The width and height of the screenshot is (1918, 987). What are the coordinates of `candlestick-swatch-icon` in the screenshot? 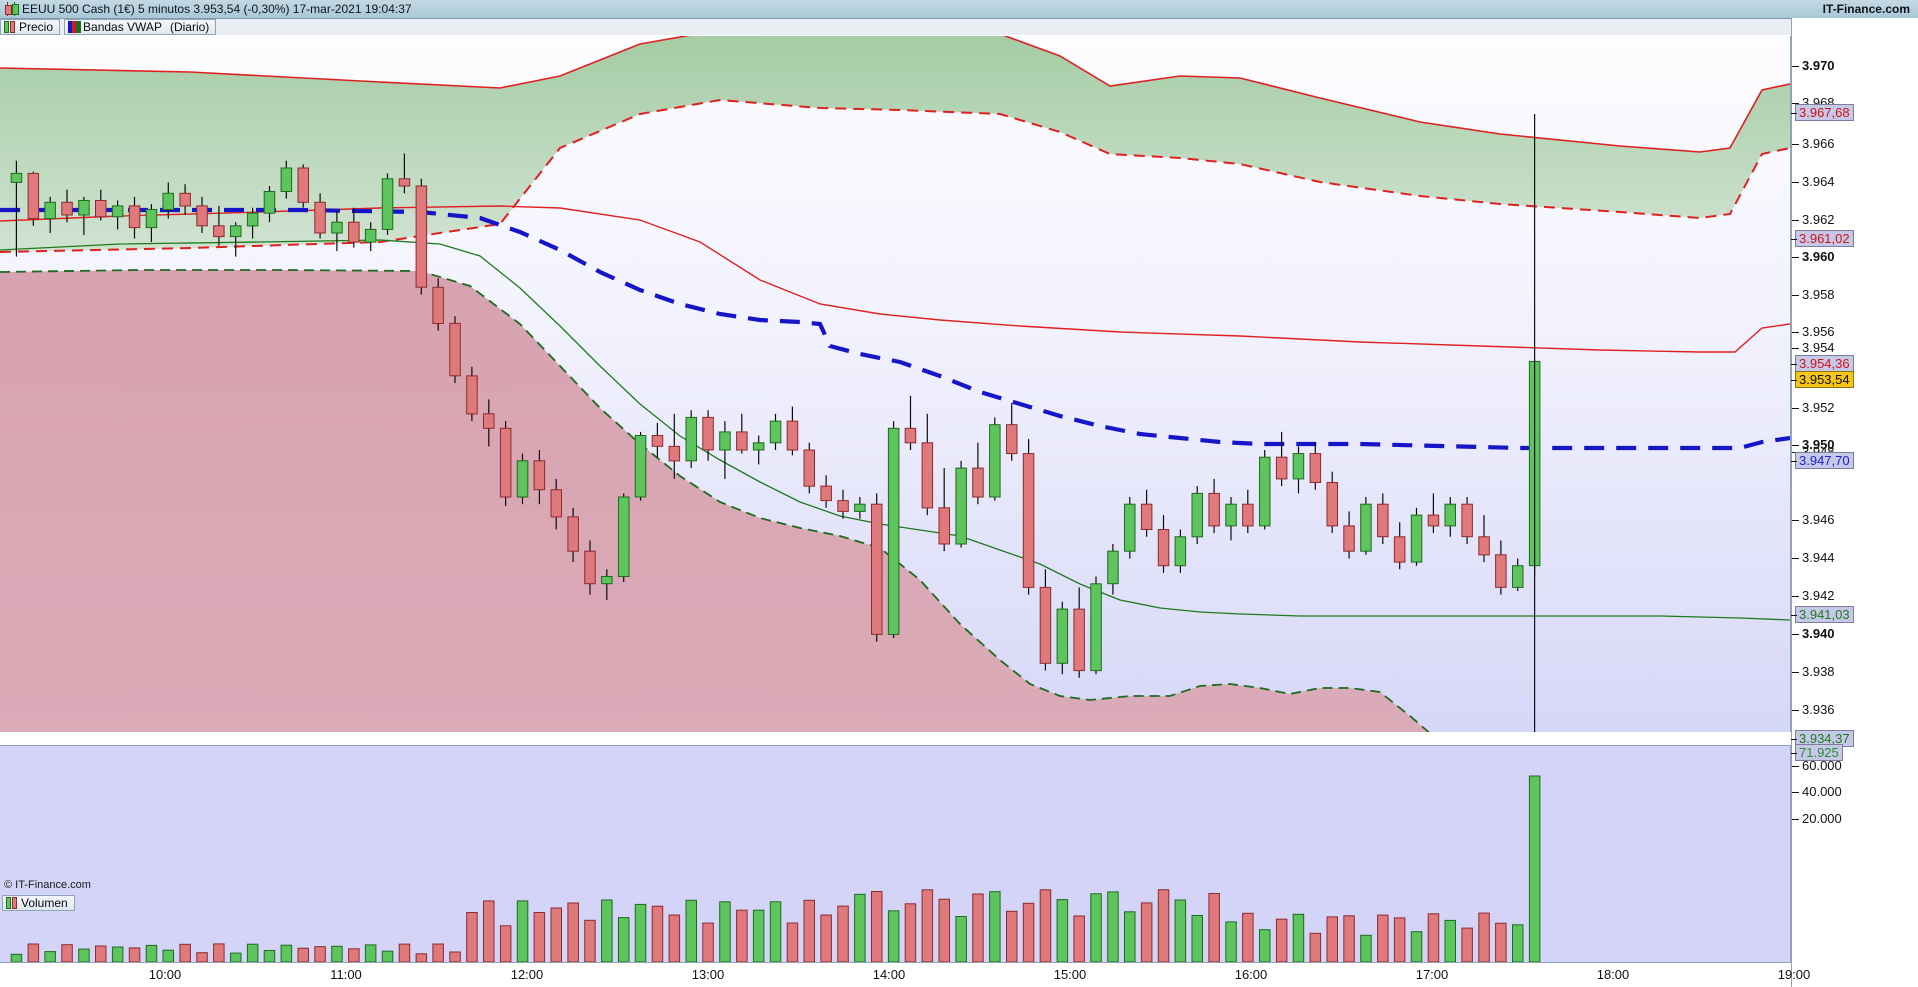 It's located at (9, 27).